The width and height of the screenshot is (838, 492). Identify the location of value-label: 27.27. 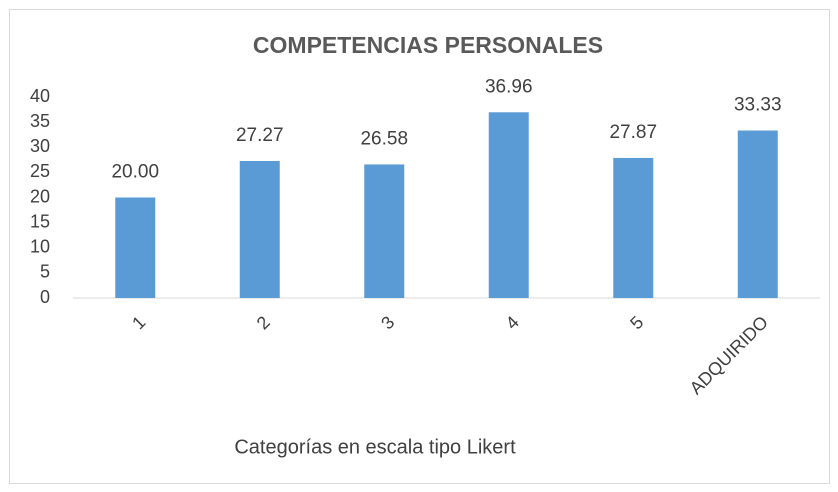
(260, 135).